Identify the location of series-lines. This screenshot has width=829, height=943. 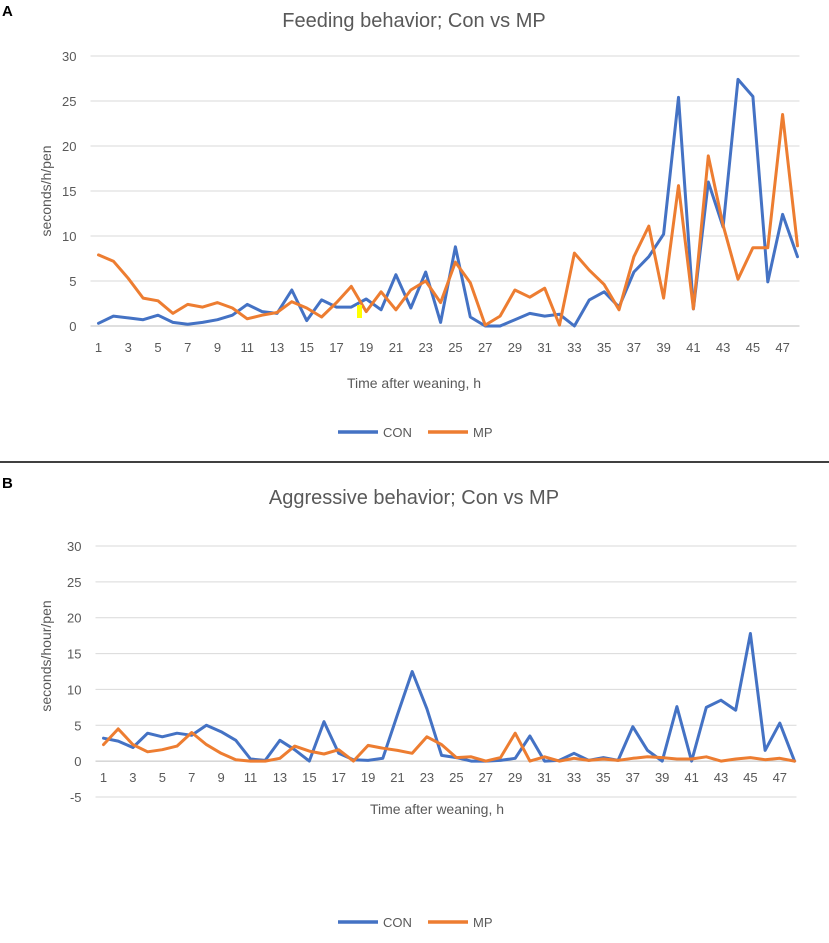
(449, 697).